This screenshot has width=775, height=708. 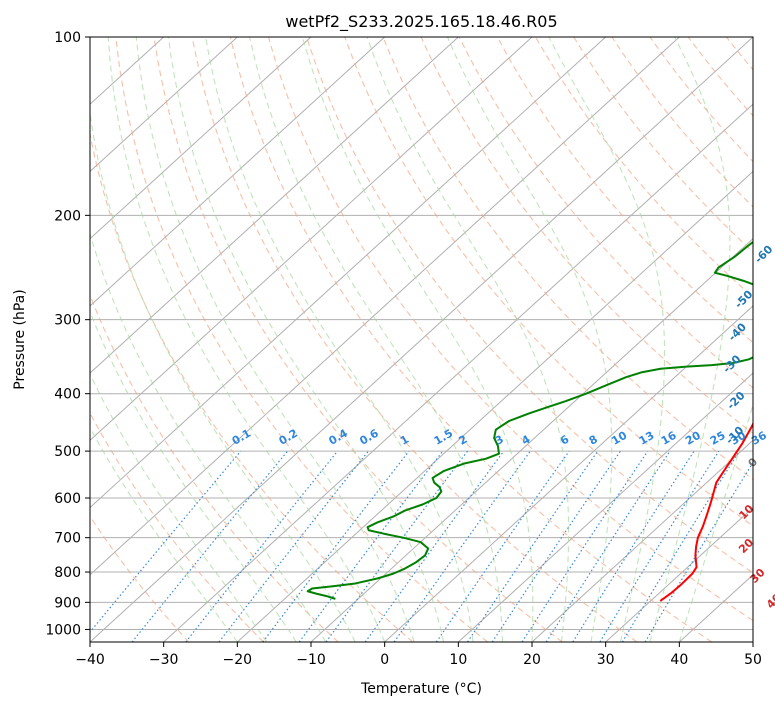 I want to click on y-tick-label: 500, so click(x=67, y=452).